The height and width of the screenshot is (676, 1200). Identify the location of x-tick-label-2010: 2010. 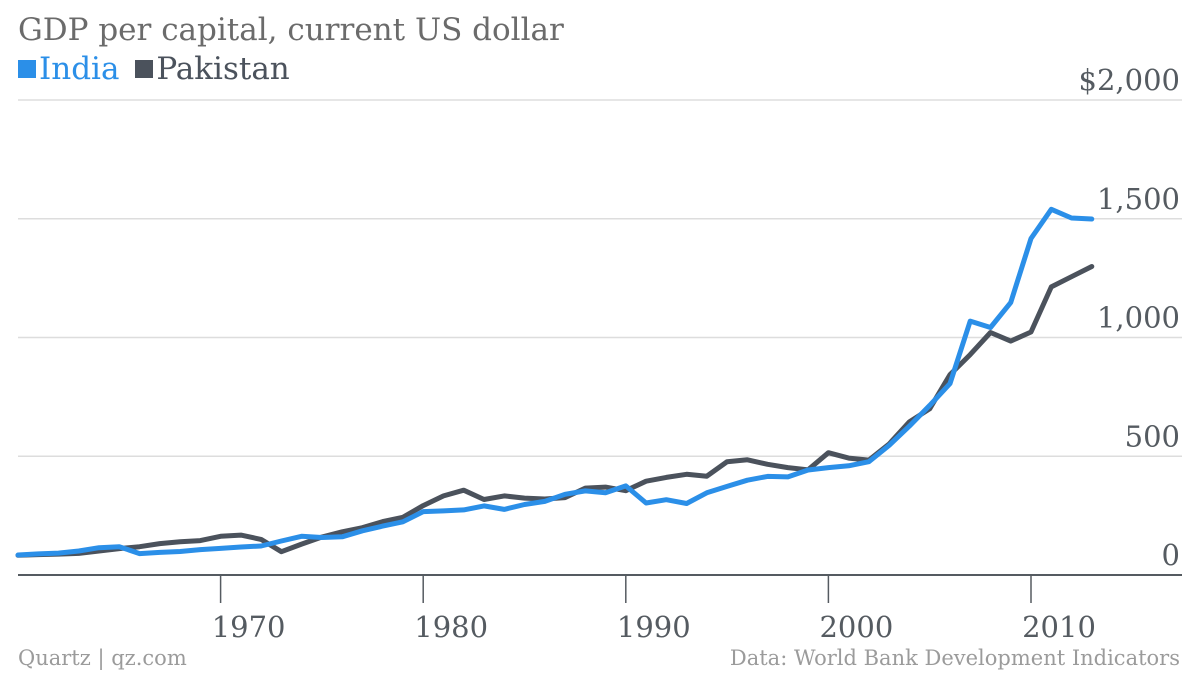
(1059, 627).